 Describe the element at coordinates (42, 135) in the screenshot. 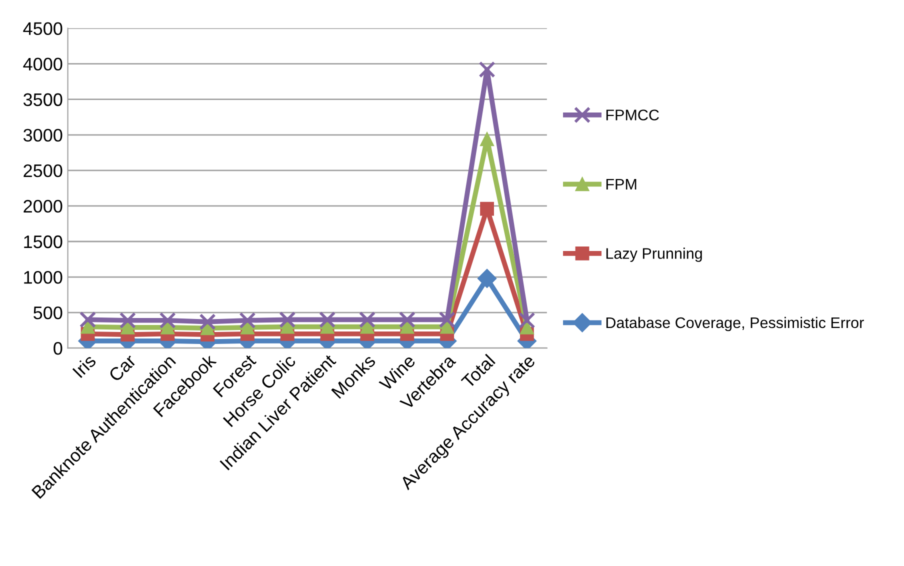

I see `y-tick-label: 3000` at that location.